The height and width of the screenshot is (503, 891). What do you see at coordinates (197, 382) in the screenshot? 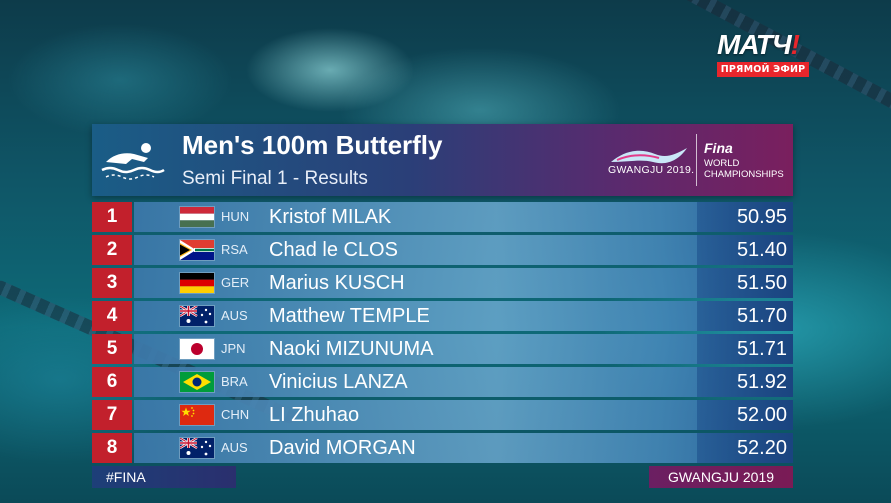
I see `bra-flag-icon` at bounding box center [197, 382].